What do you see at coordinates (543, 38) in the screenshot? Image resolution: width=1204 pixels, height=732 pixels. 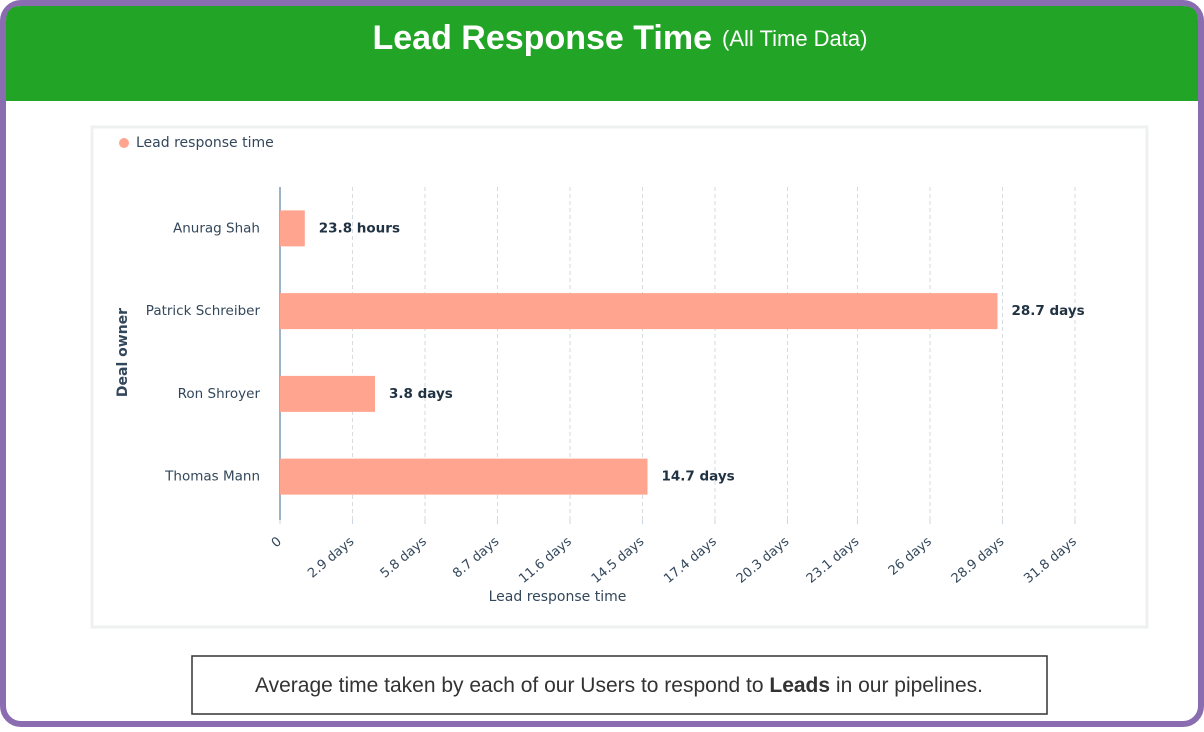 I see `title: Lead Response Time` at bounding box center [543, 38].